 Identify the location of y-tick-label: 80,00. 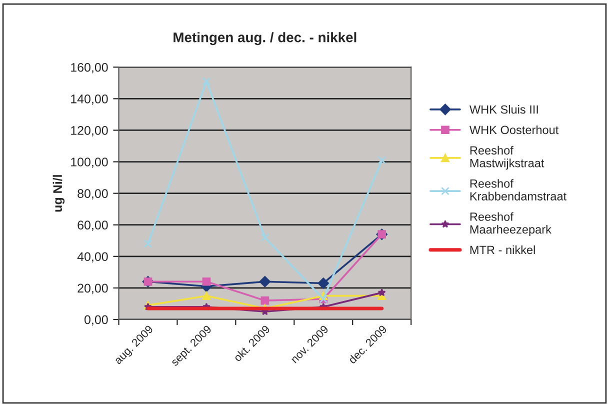
(93, 194).